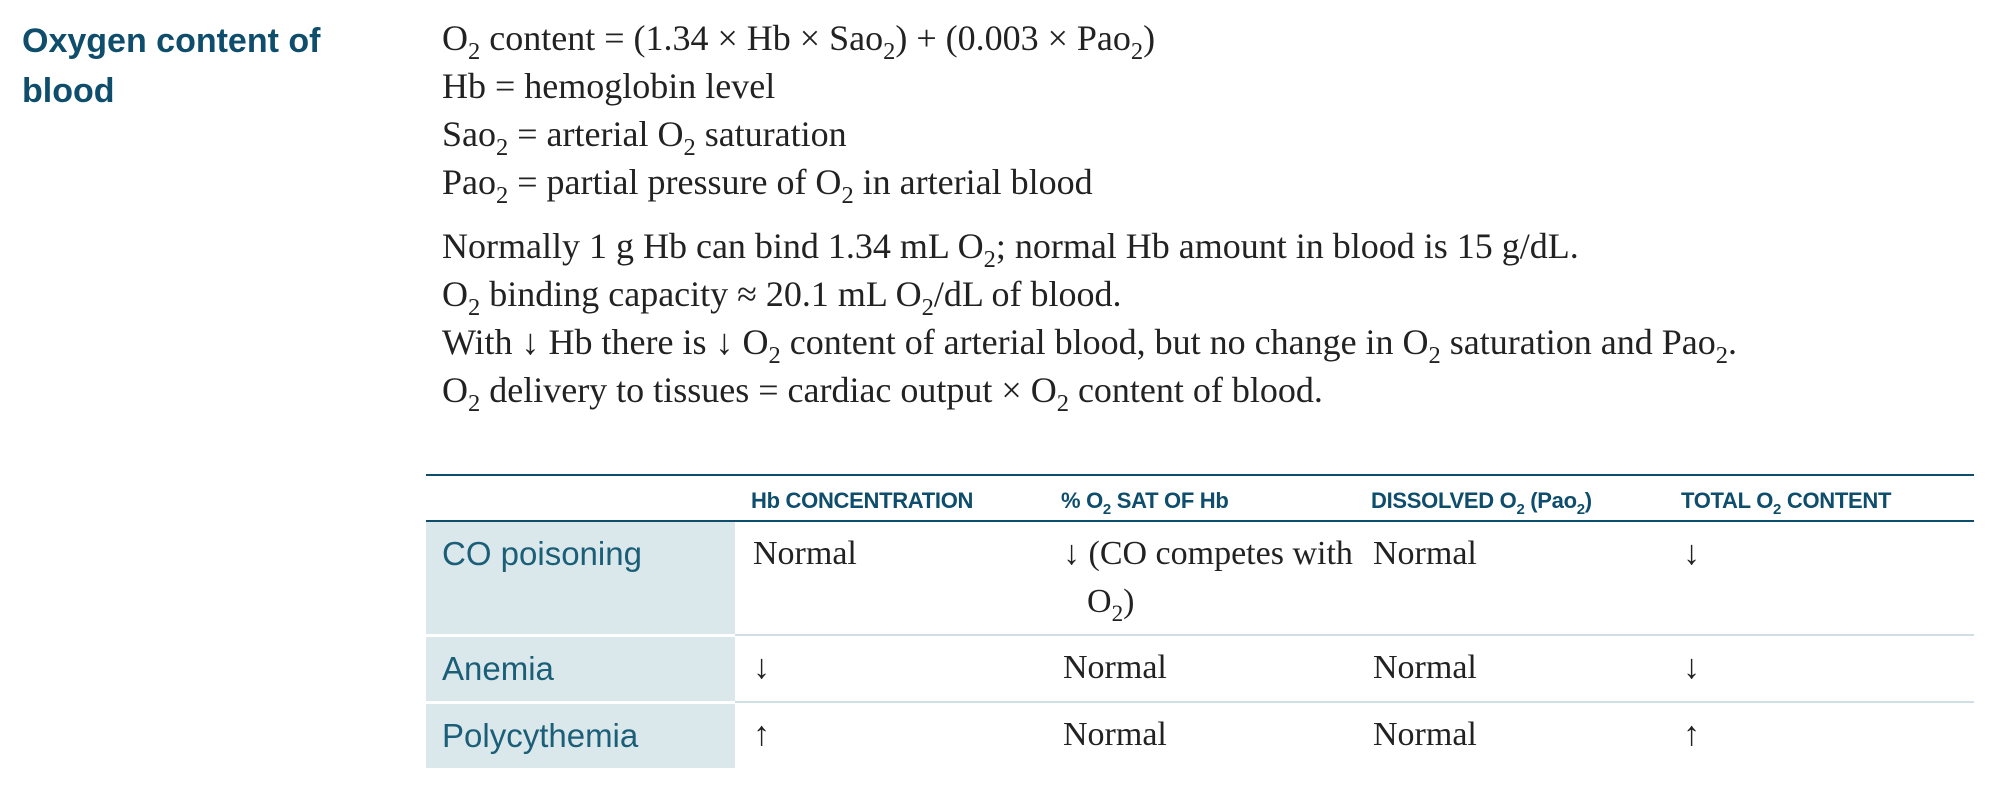  What do you see at coordinates (1200, 735) in the screenshot?
I see `table-row: Polycythemia ↑ Normal Normal ↑` at bounding box center [1200, 735].